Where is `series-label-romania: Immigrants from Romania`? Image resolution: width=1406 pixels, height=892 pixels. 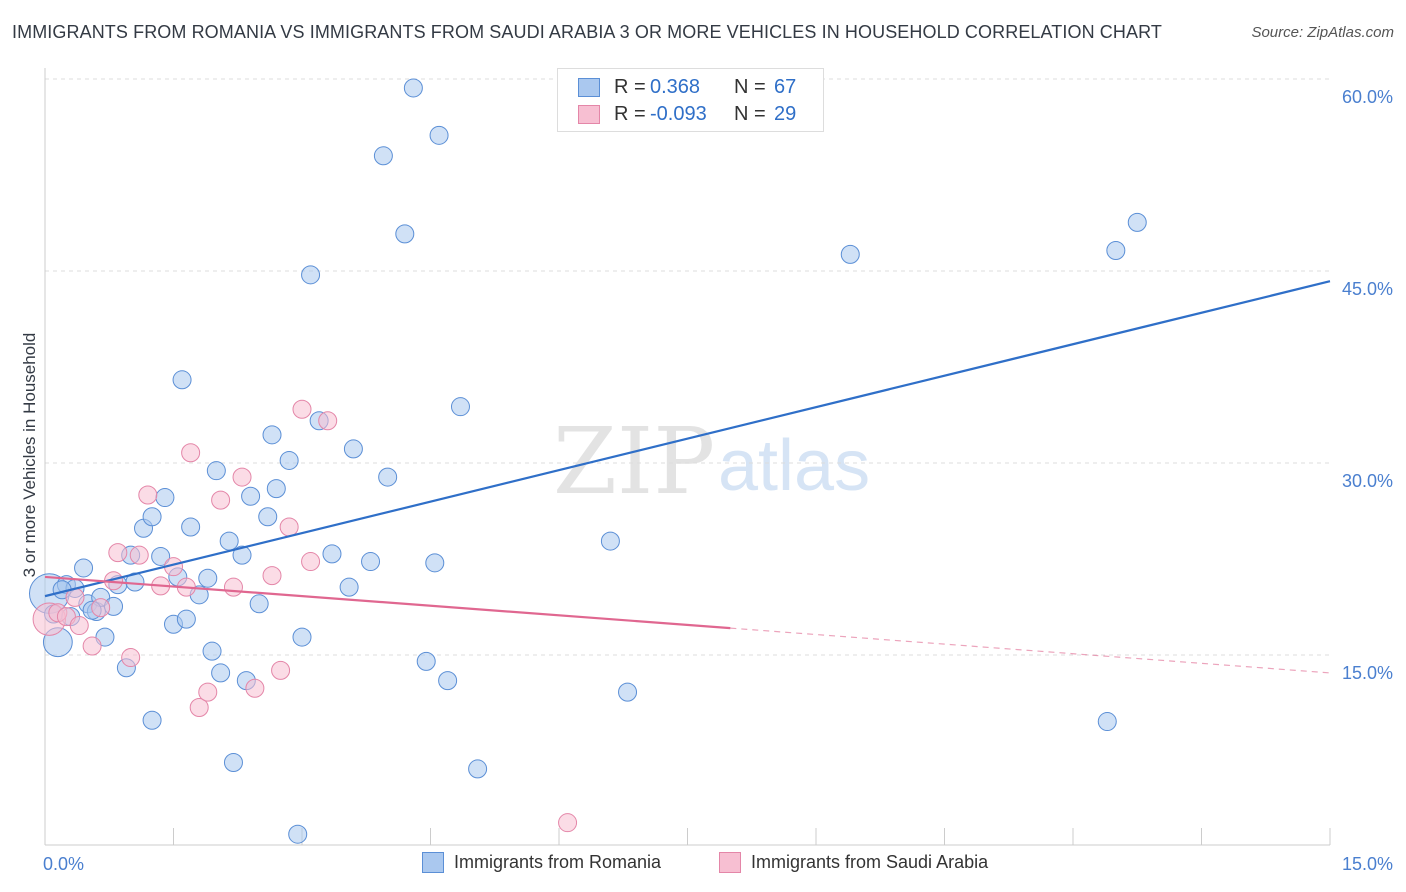 series-label-romania: Immigrants from Romania is located at coordinates (558, 862).